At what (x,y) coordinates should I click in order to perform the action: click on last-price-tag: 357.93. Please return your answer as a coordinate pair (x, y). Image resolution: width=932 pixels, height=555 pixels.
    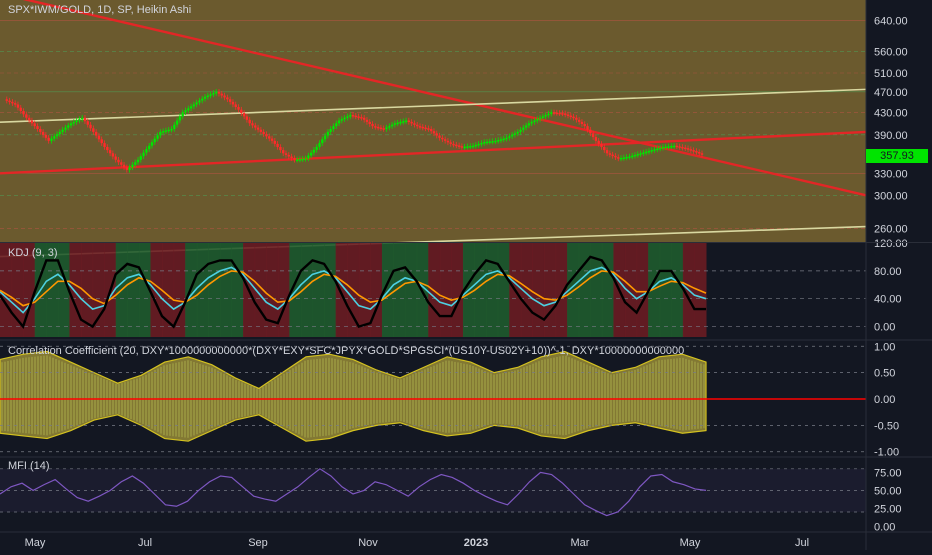
    Looking at the image, I should click on (897, 156).